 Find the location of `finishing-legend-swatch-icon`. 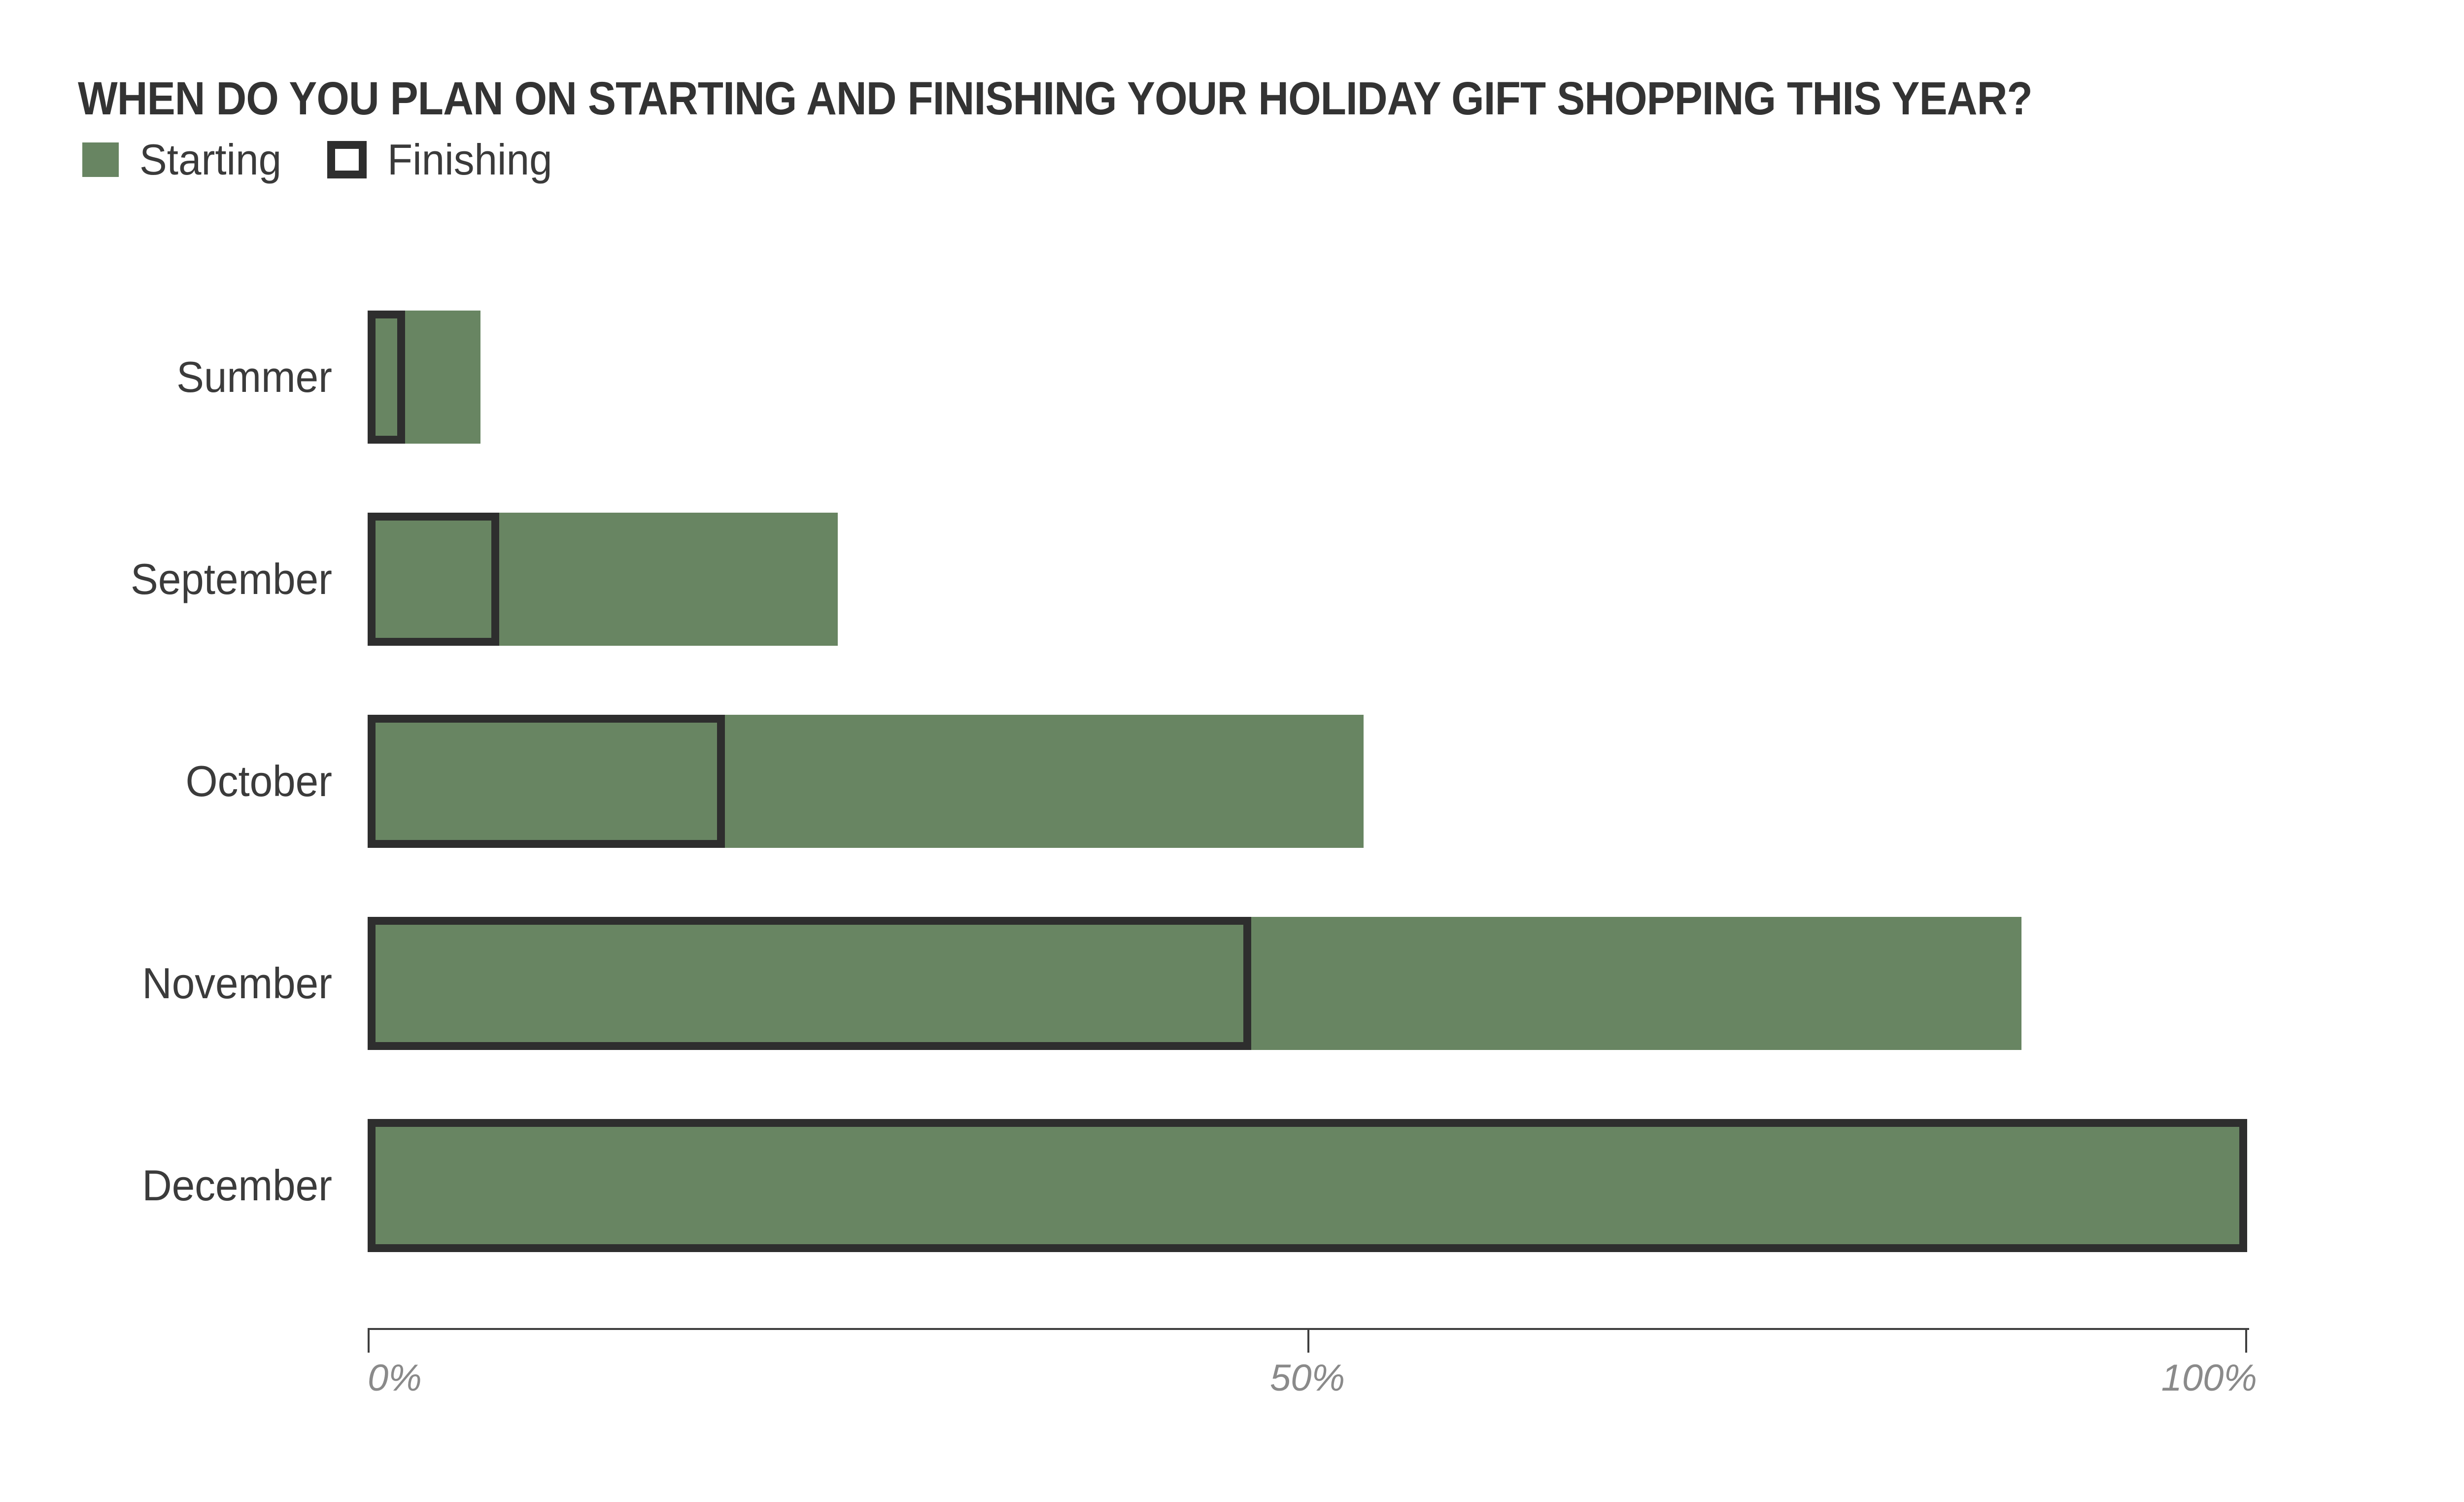

finishing-legend-swatch-icon is located at coordinates (347, 160).